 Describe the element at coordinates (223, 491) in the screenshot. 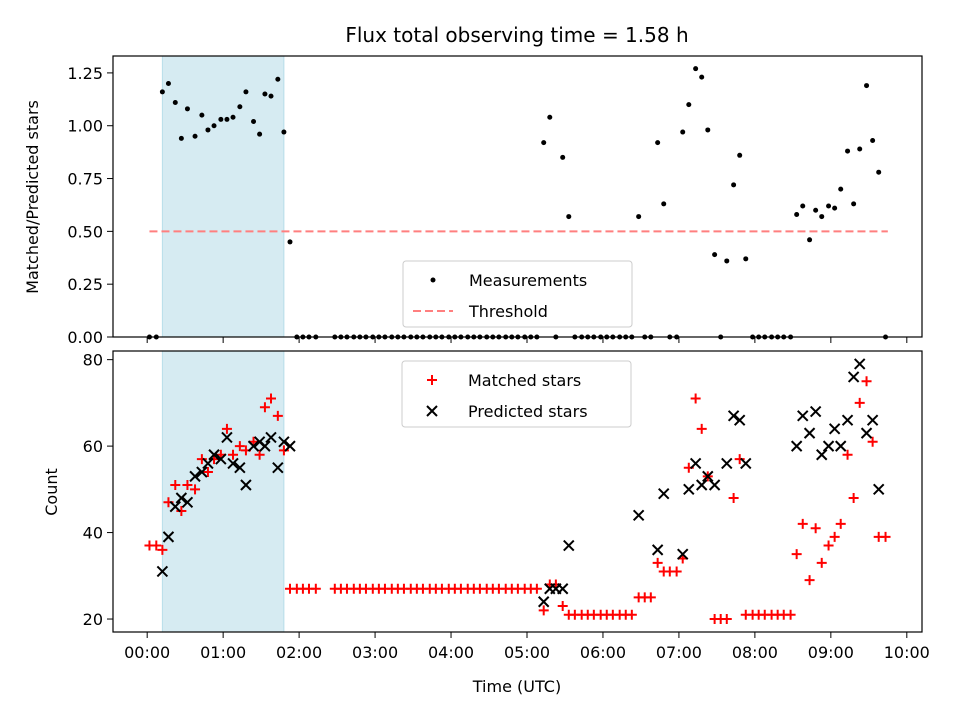

I see `bottom-observing-span` at that location.